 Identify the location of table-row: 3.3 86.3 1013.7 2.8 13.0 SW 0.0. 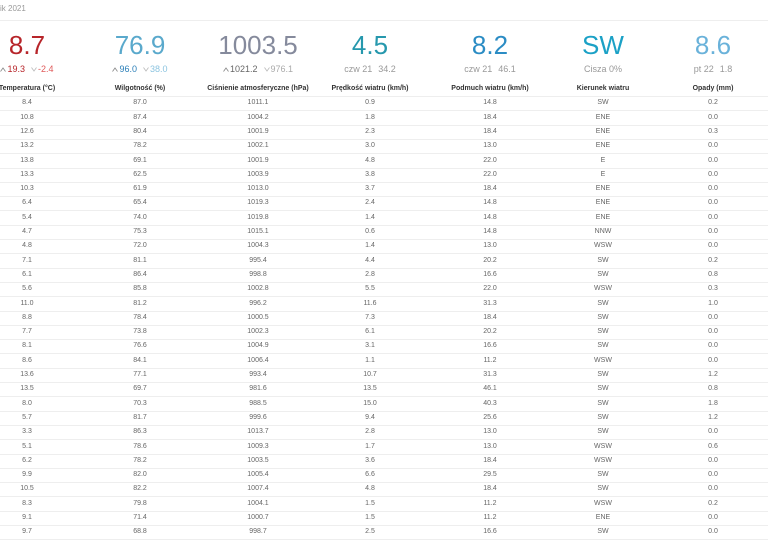
(384, 433).